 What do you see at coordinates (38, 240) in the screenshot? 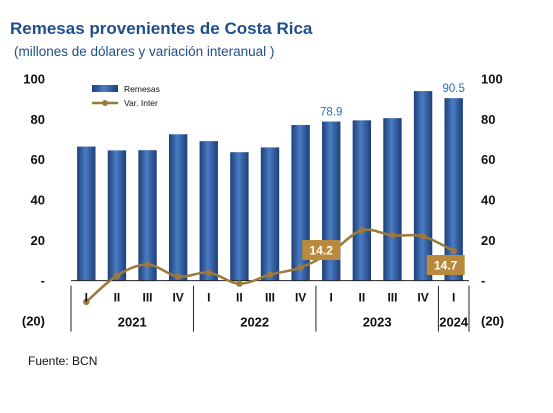
I see `y-tick-left: 20` at bounding box center [38, 240].